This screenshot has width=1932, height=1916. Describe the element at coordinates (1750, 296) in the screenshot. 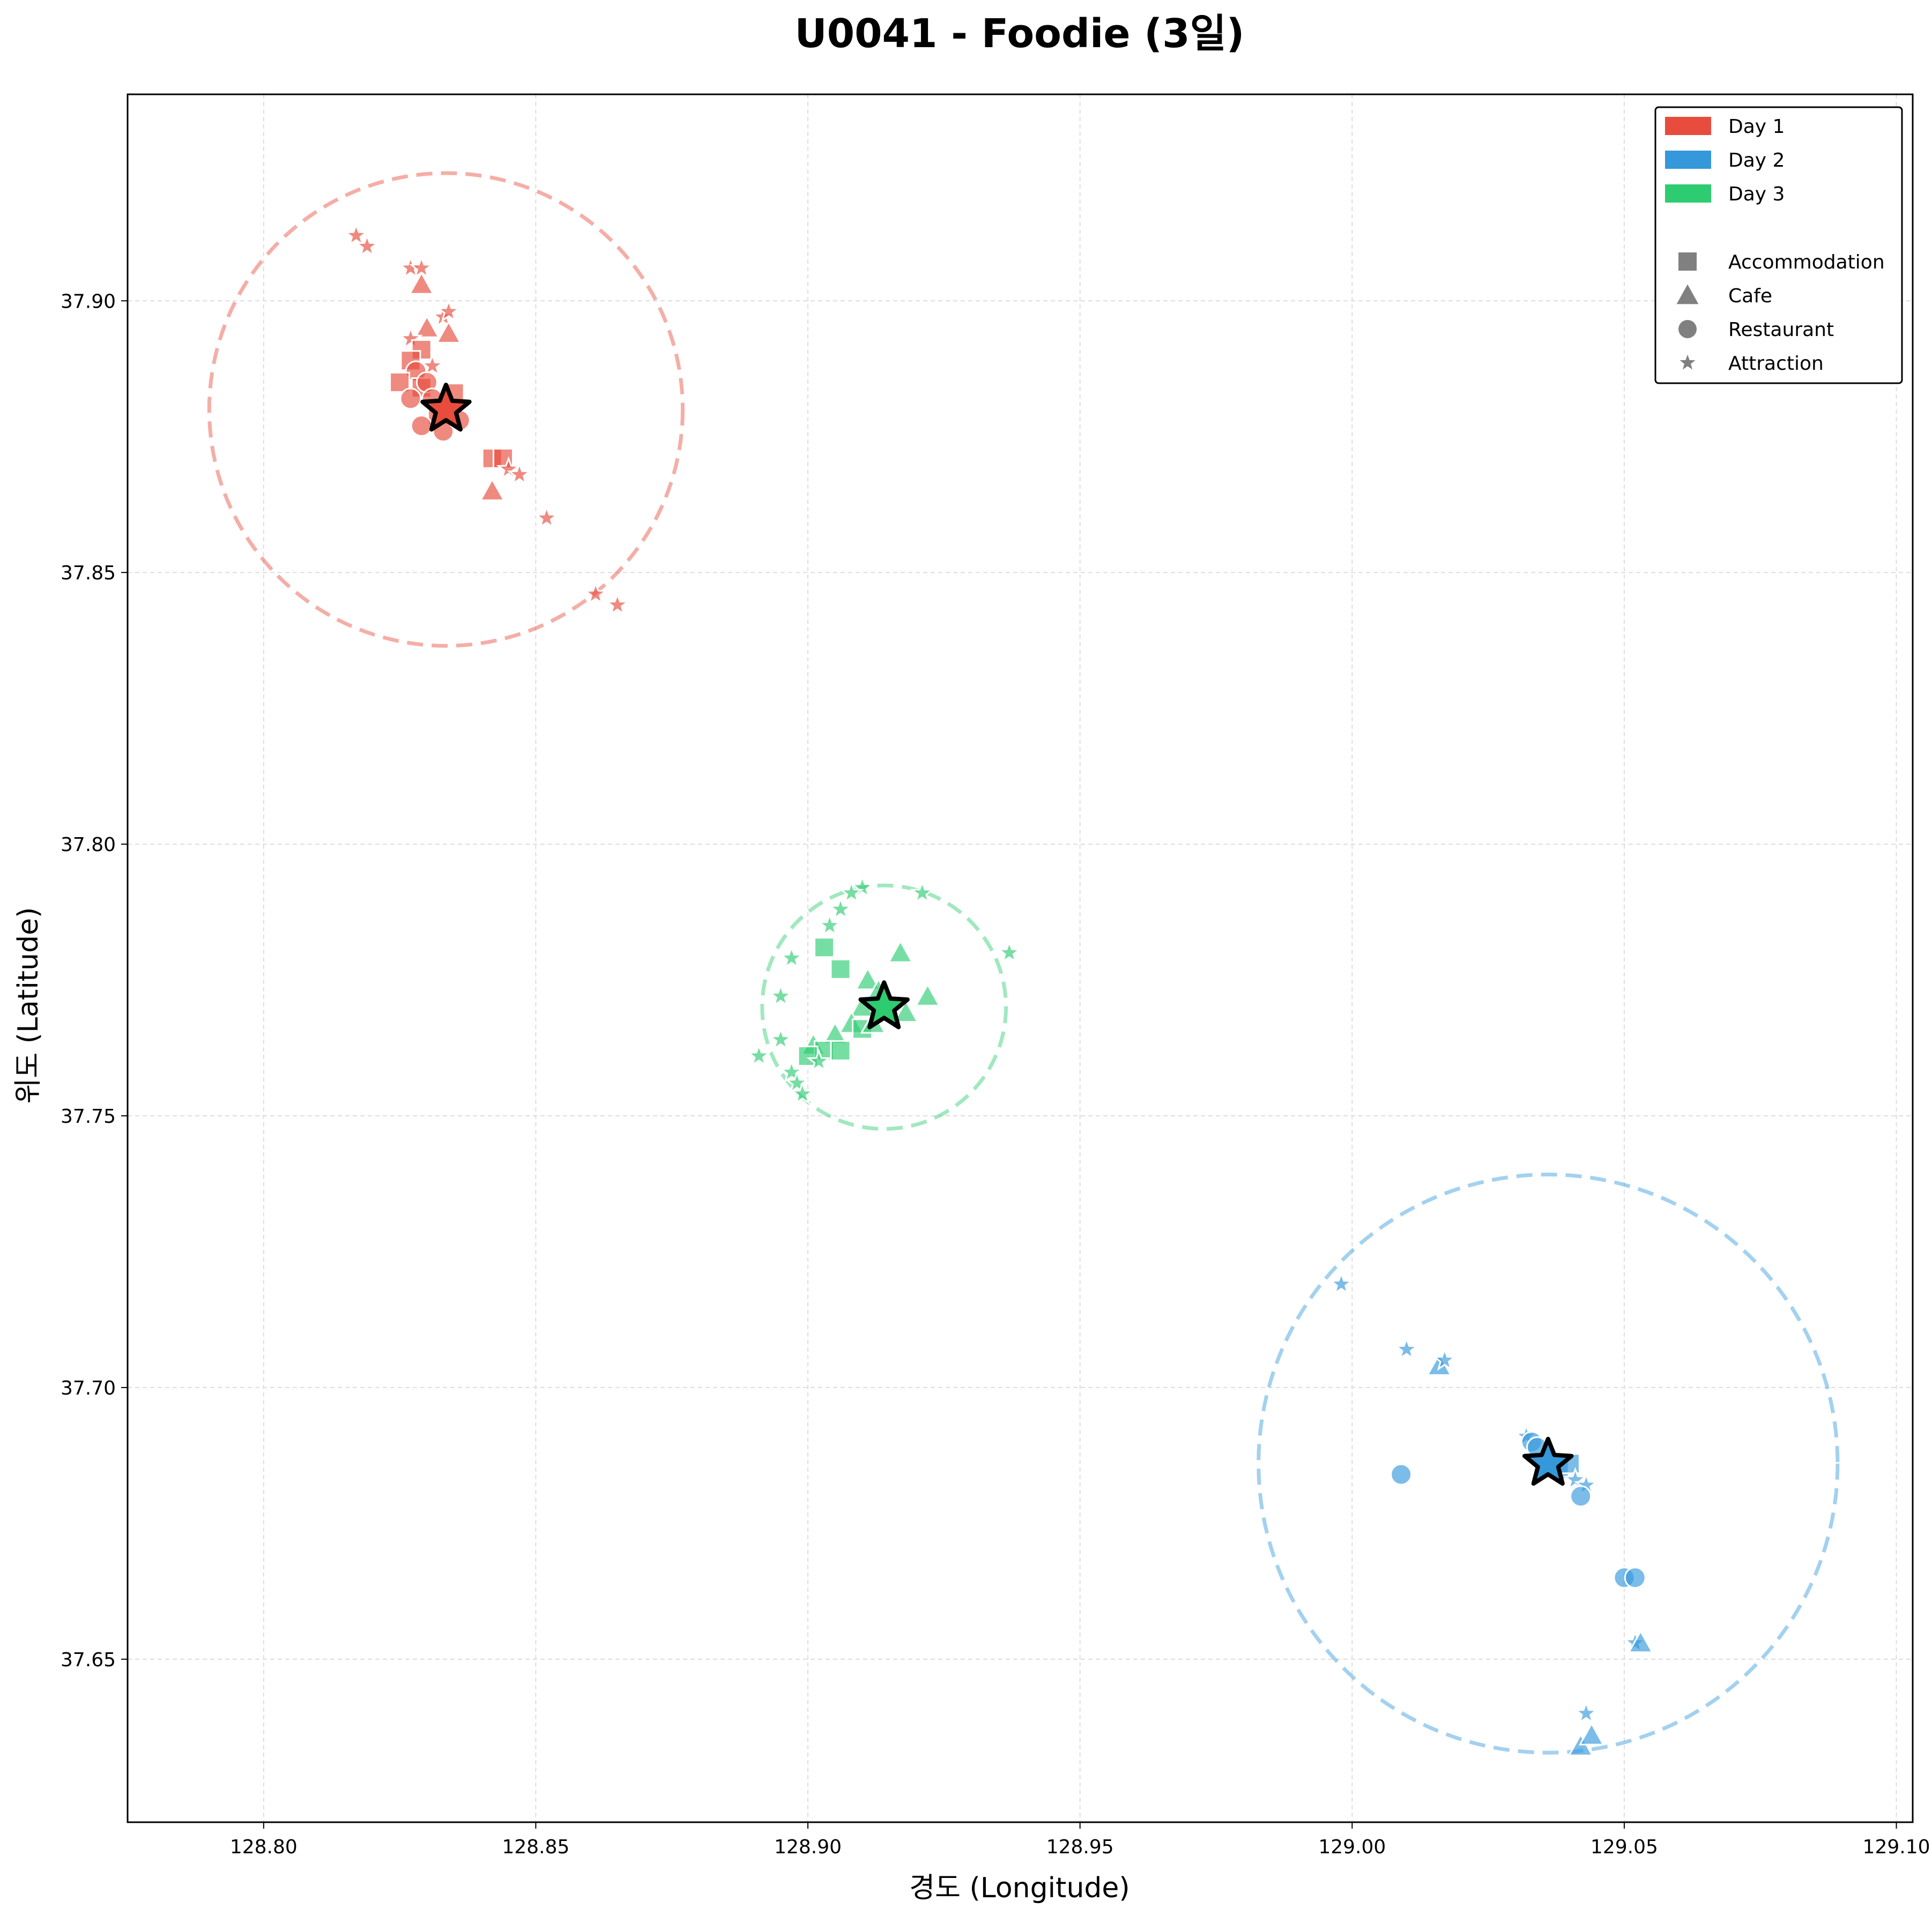

I see `legend-category-label: Cafe` at that location.